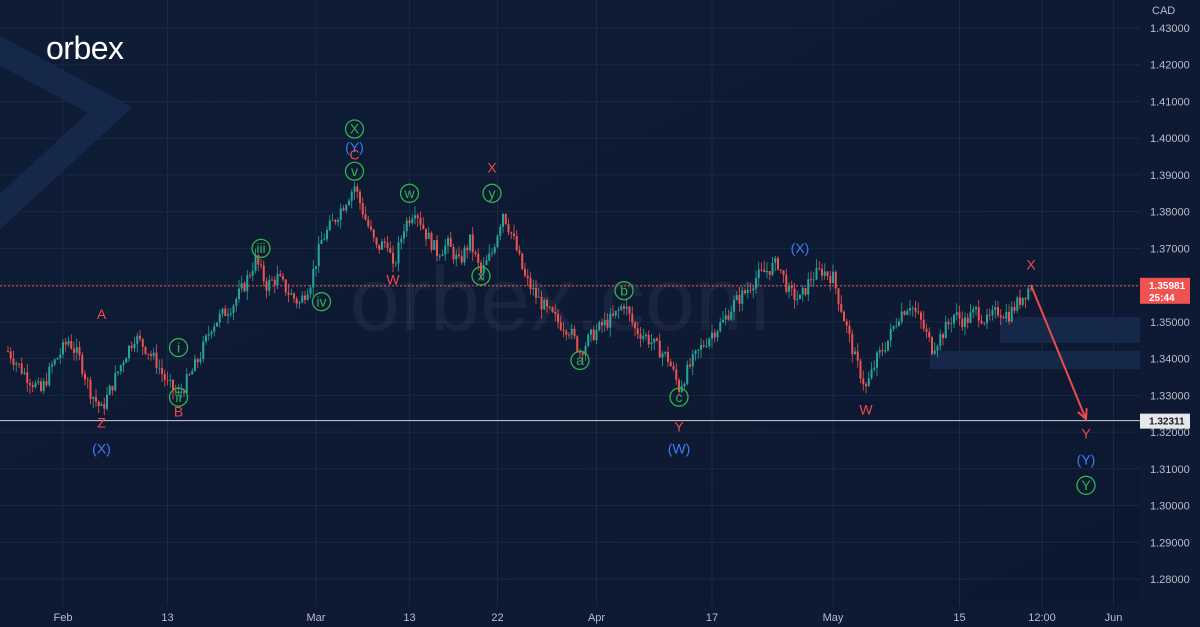  What do you see at coordinates (492, 193) in the screenshot?
I see `wave-label-text: y` at bounding box center [492, 193].